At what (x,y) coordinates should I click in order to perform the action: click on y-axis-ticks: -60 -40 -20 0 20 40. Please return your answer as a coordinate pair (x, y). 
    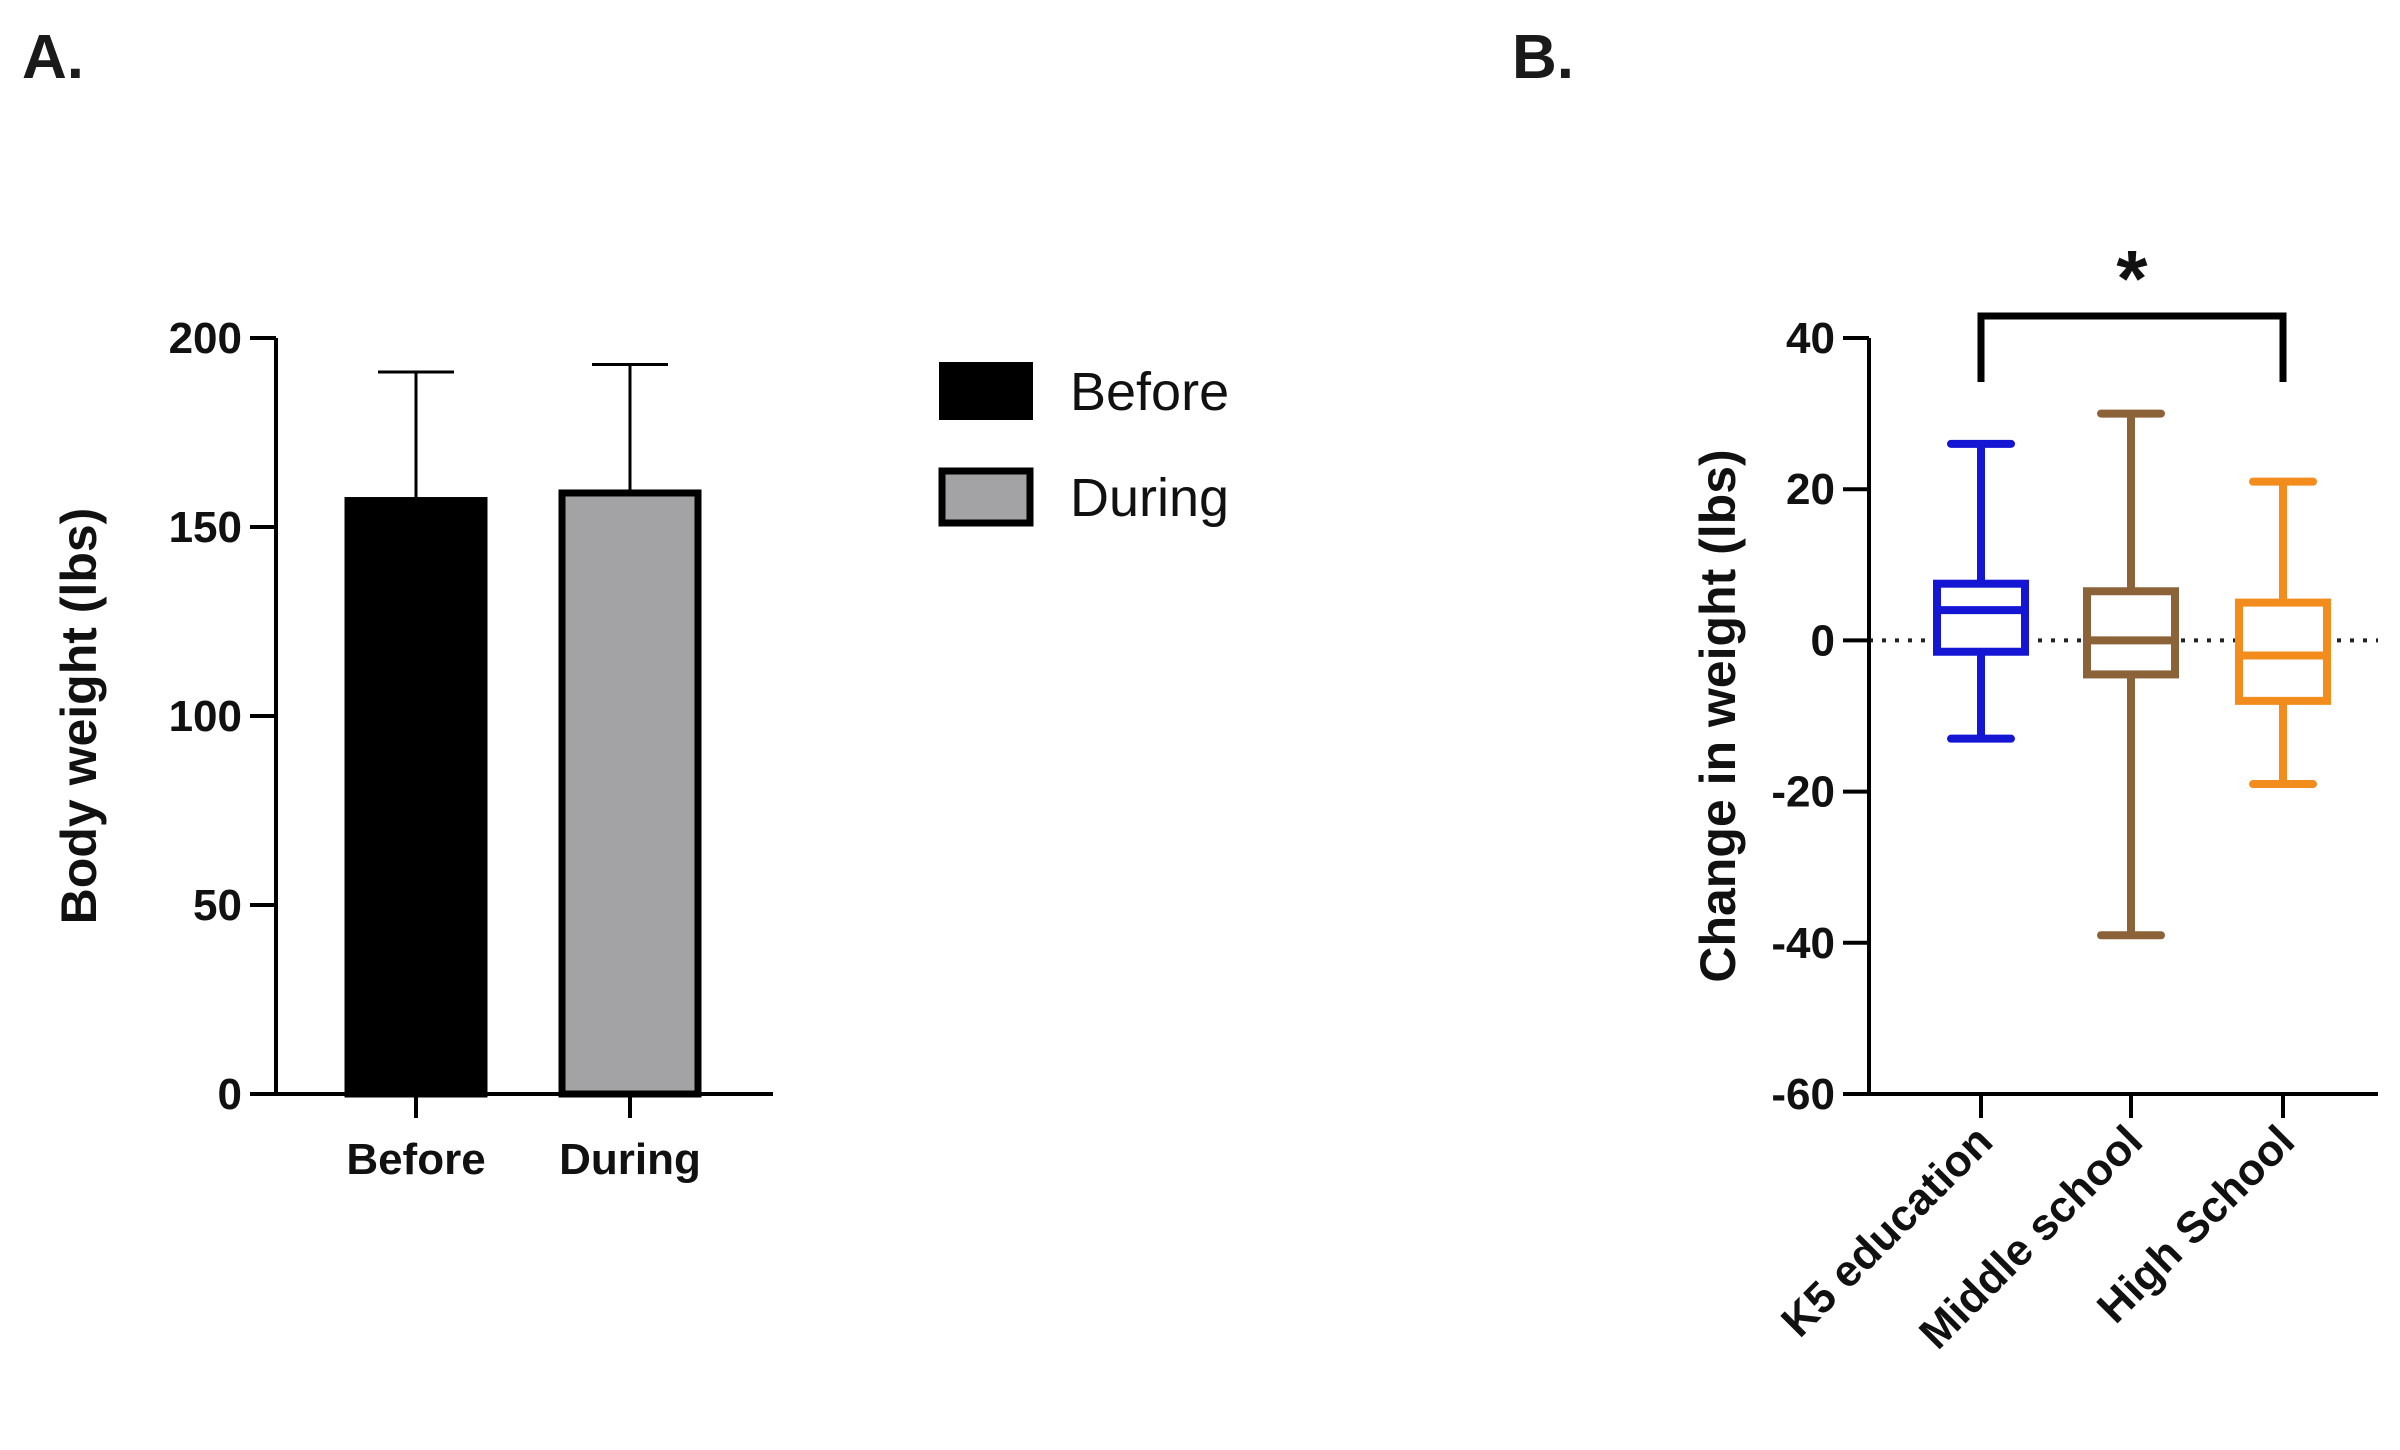
    Looking at the image, I should click on (1820, 716).